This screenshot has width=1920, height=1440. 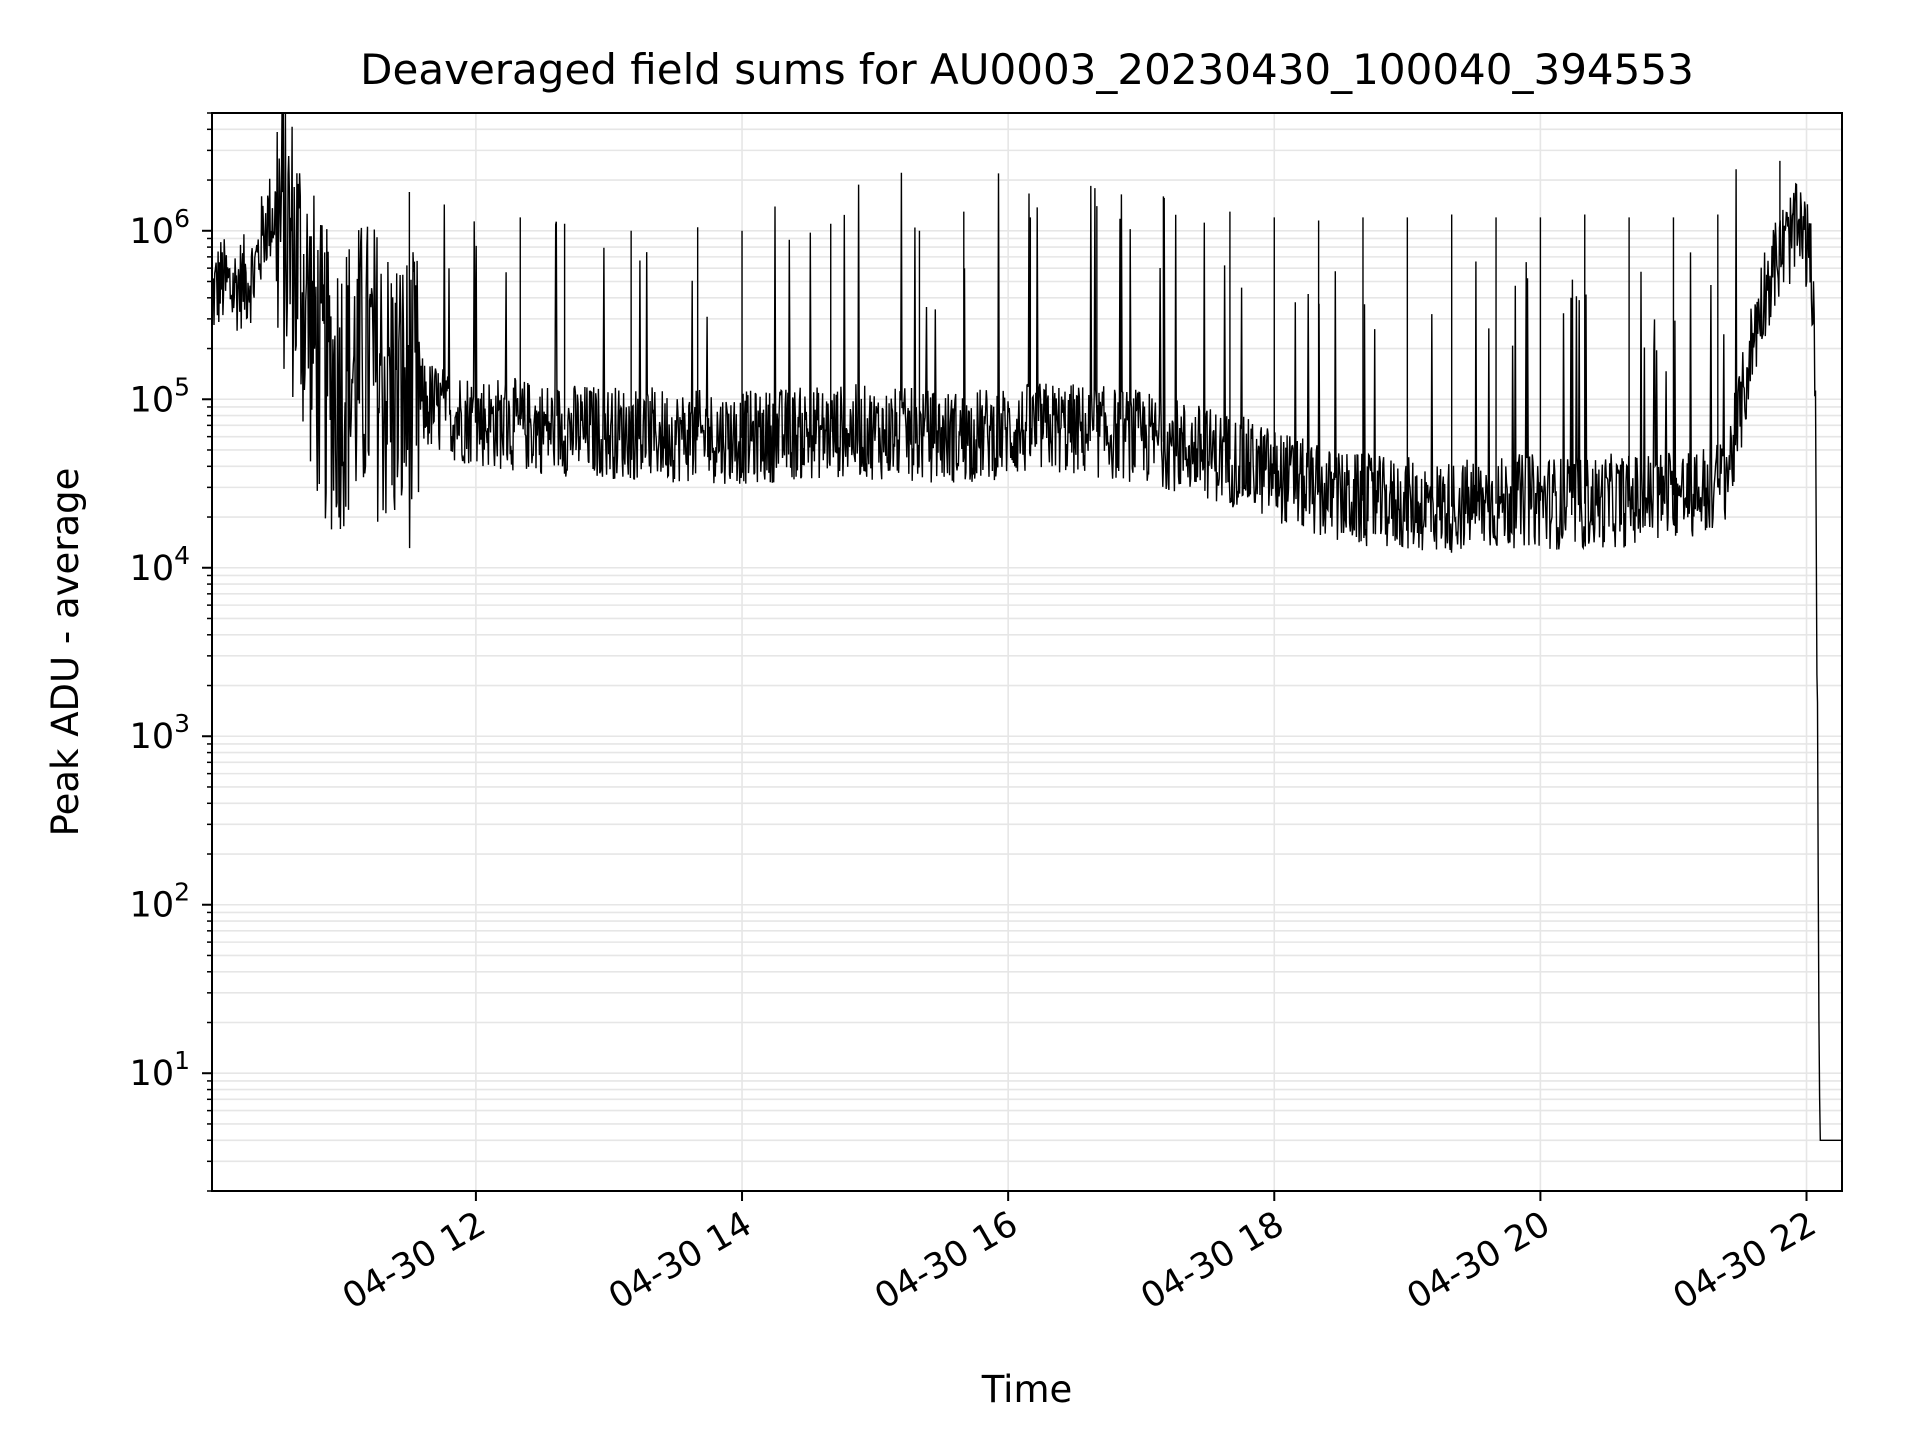 What do you see at coordinates (160, 396) in the screenshot?
I see `y-tick-label: 10⁵` at bounding box center [160, 396].